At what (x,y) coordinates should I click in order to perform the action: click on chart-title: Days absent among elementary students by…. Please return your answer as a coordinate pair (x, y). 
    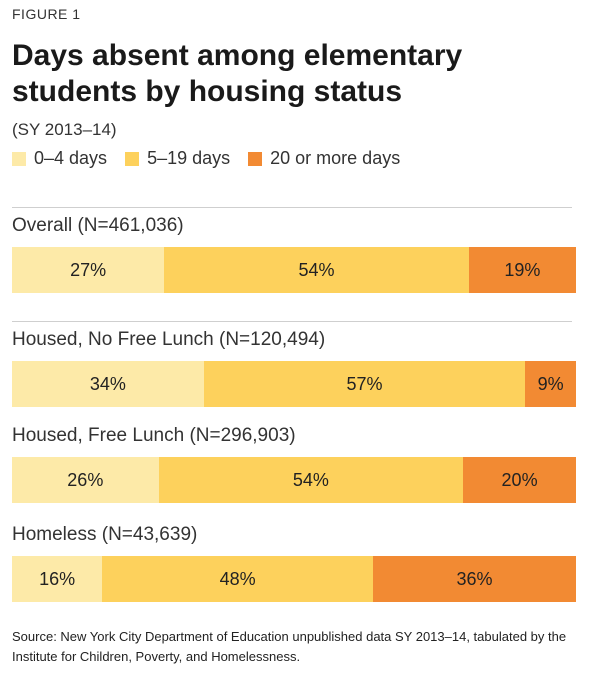
    Looking at the image, I should click on (237, 73).